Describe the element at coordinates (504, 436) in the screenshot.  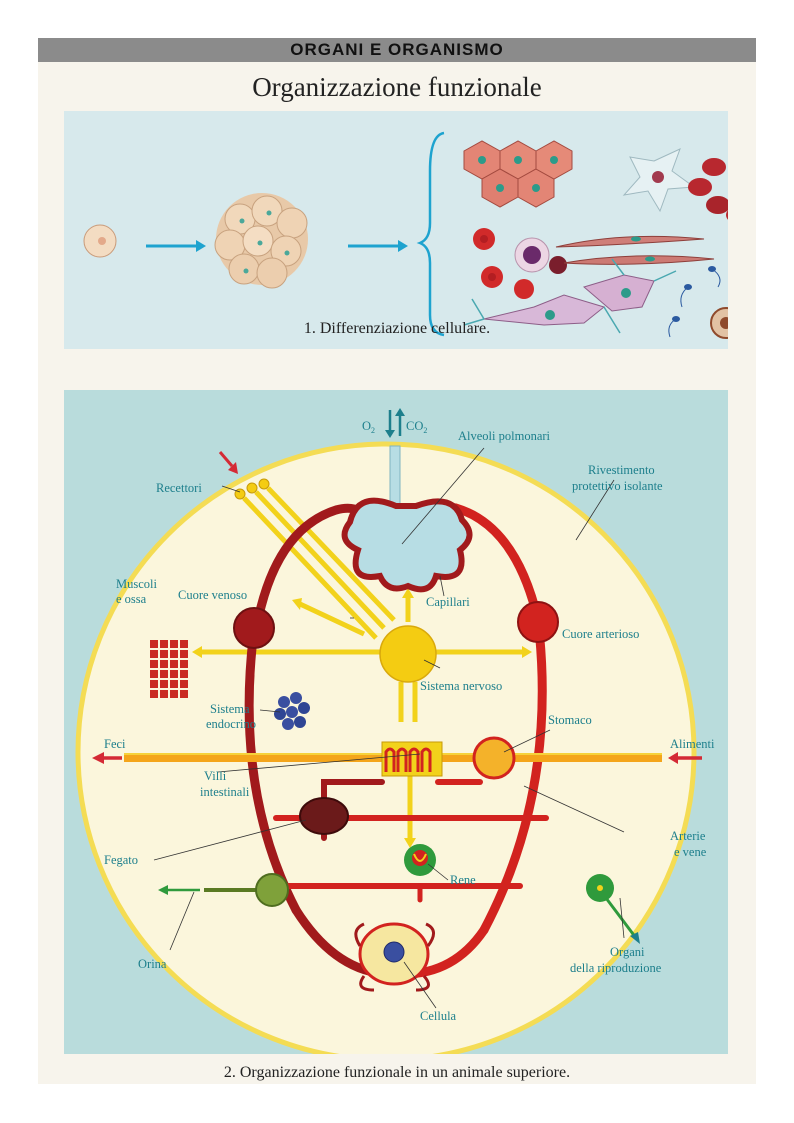
I see `label-alveoli: Alveoli polmonari` at that location.